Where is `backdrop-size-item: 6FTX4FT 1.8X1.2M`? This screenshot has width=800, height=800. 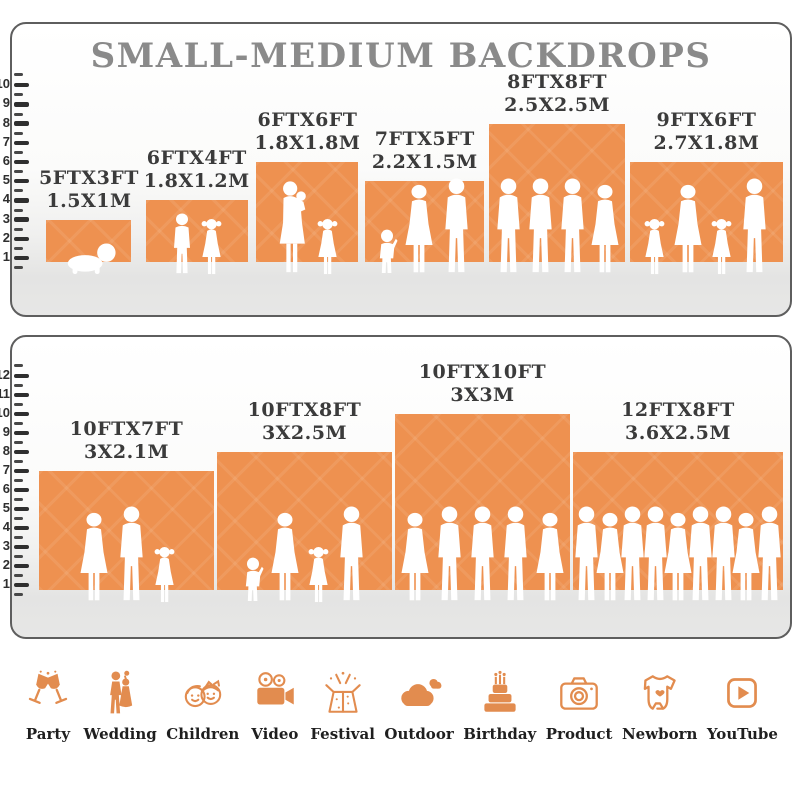
backdrop-size-item: 6FTX4FT 1.8X1.2M is located at coordinates (197, 211).